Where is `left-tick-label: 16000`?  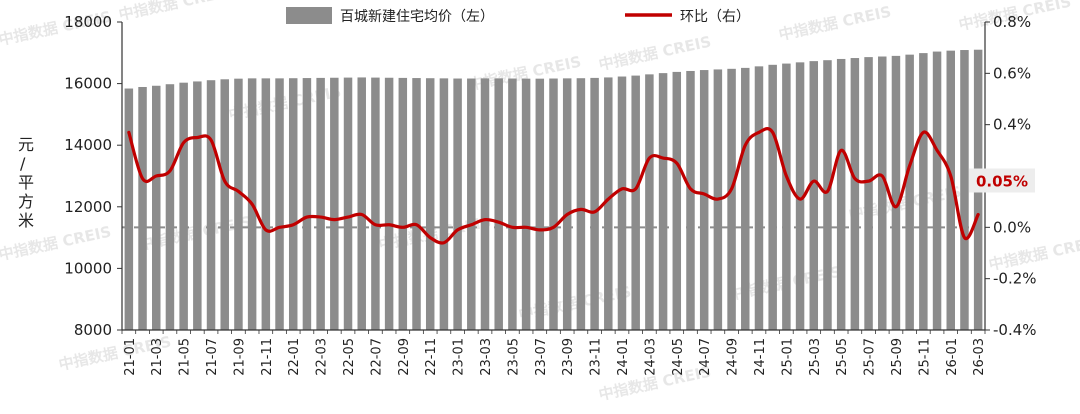 left-tick-label: 16000 is located at coordinates (88, 84).